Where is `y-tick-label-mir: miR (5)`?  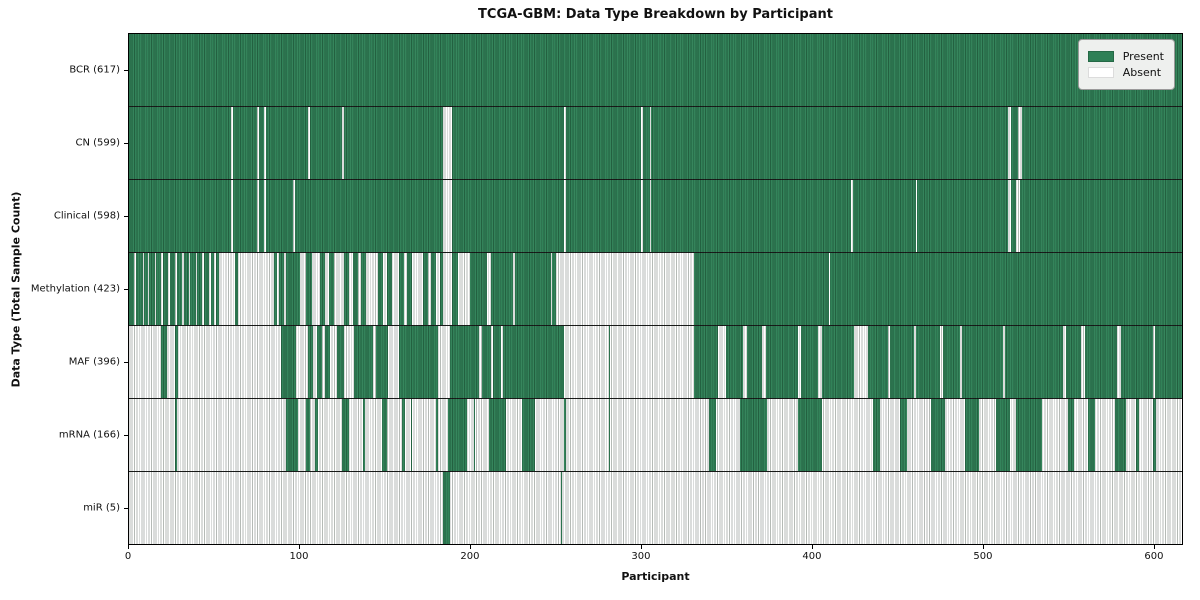
y-tick-label-mir: miR (5) is located at coordinates (101, 508).